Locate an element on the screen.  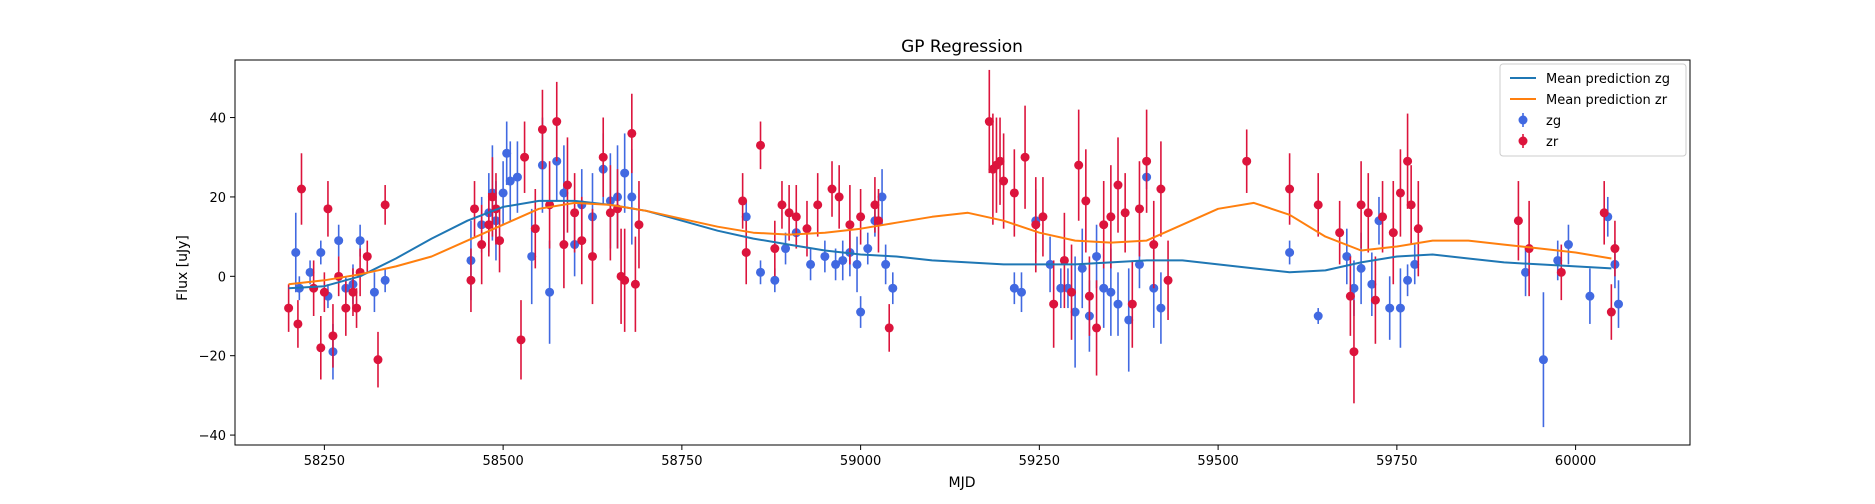
line-mean-prediction-zr is located at coordinates (950, 243).